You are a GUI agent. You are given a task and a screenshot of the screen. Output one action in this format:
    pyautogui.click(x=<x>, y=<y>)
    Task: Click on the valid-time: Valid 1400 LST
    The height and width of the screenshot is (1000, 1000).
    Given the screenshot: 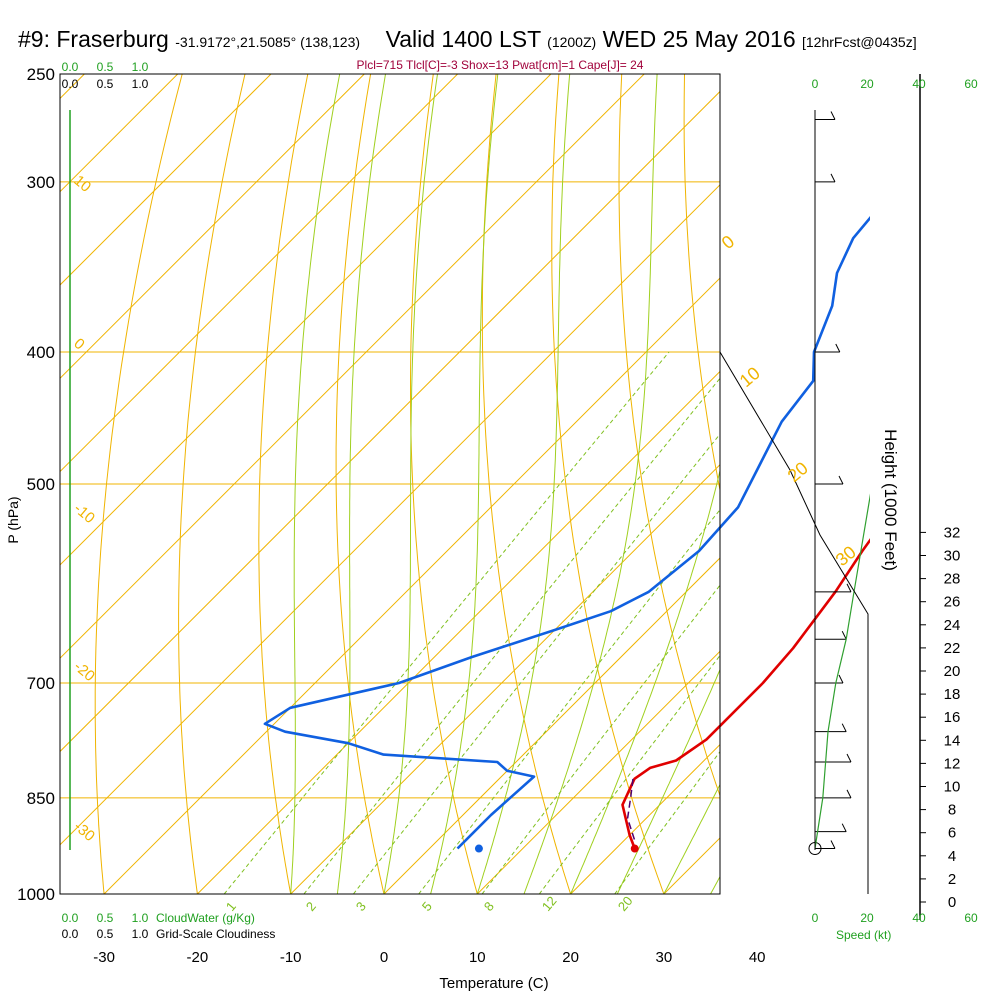 What is the action you would take?
    pyautogui.click(x=463, y=39)
    